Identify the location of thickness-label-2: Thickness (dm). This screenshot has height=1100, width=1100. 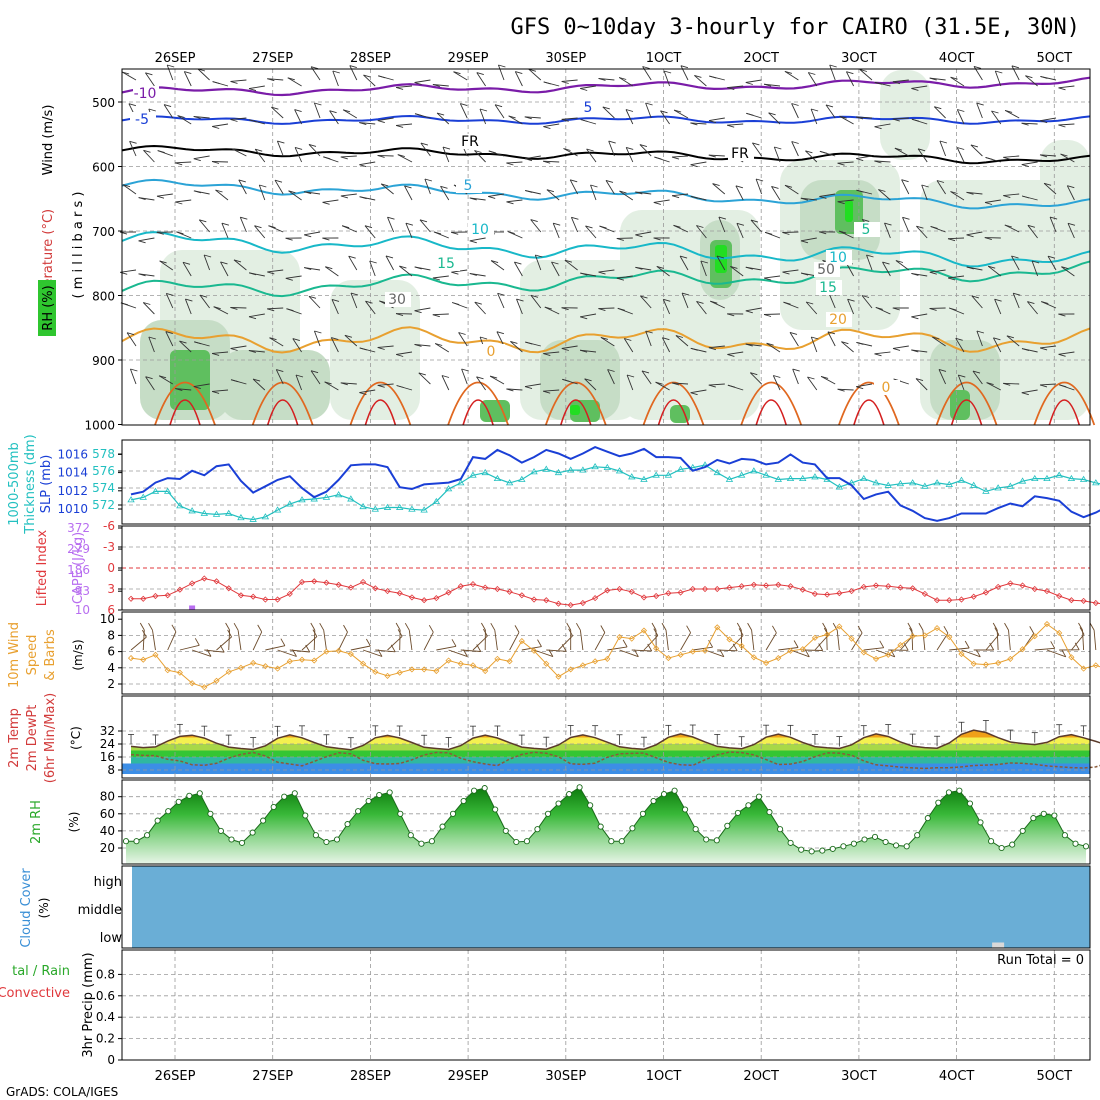
(30, 484).